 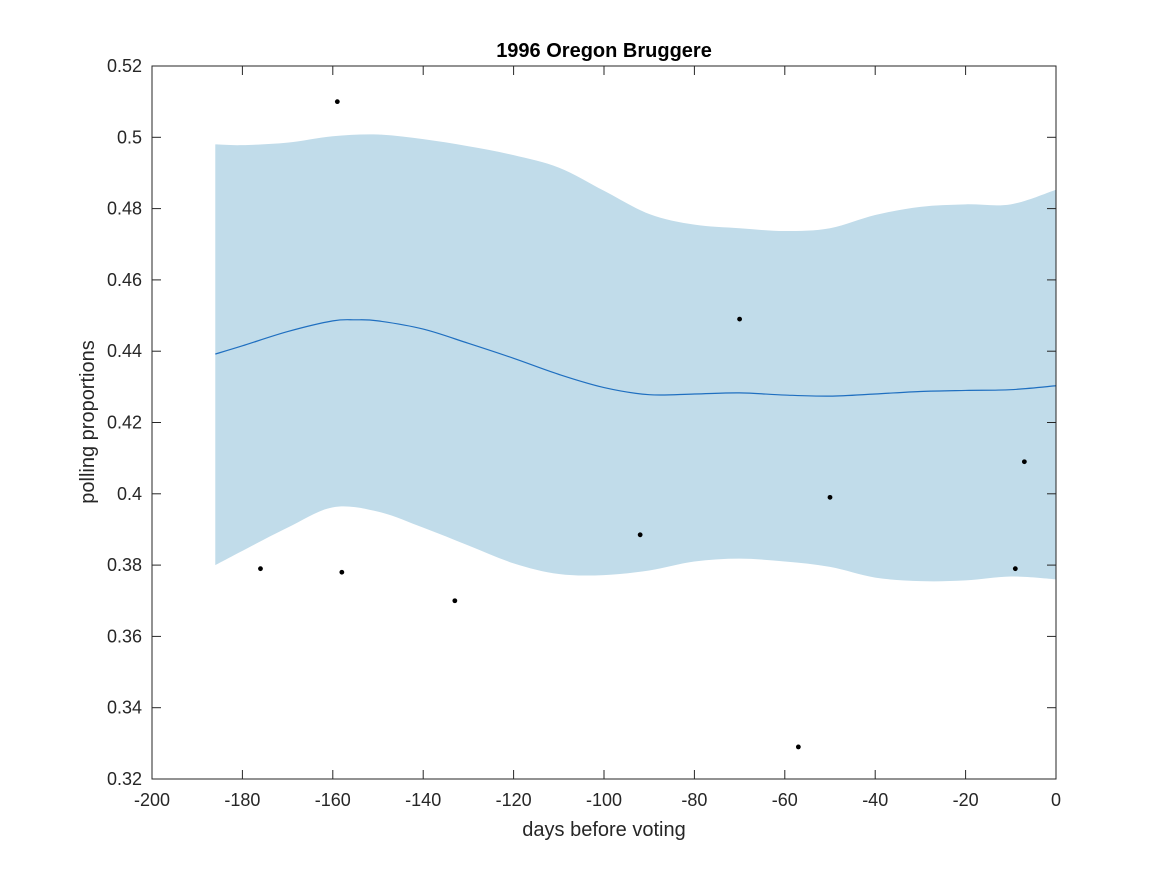 I want to click on x-tick-label: -60, so click(x=785, y=800).